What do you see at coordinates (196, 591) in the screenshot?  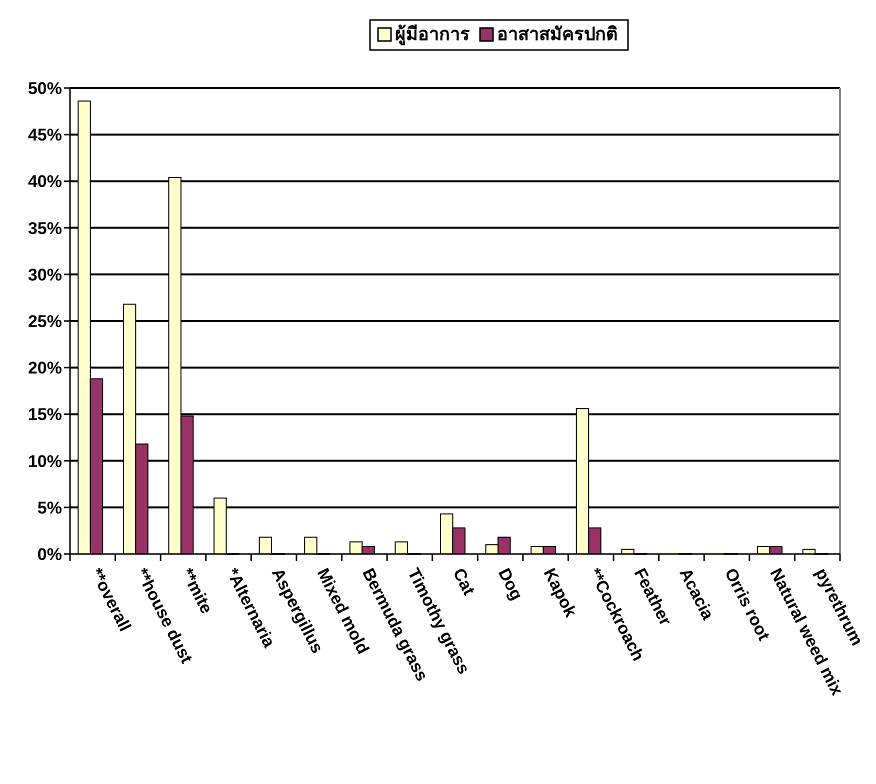 I see `x-tick-label: **mite` at bounding box center [196, 591].